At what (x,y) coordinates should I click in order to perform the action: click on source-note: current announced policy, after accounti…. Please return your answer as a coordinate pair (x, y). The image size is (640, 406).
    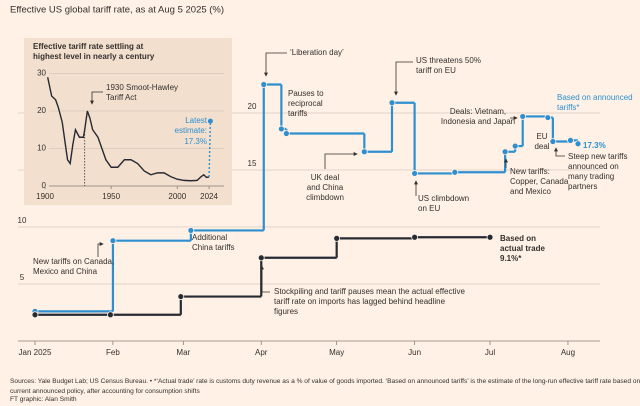
    Looking at the image, I should click on (105, 391).